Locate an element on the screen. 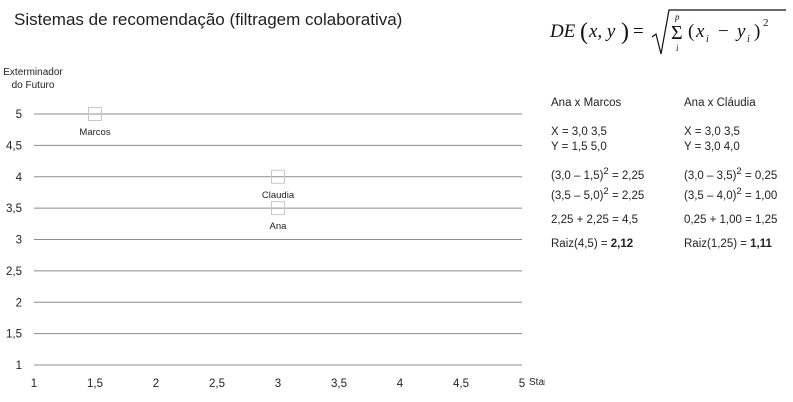 This screenshot has width=793, height=402. x-tick-label: 4,5 is located at coordinates (461, 384).